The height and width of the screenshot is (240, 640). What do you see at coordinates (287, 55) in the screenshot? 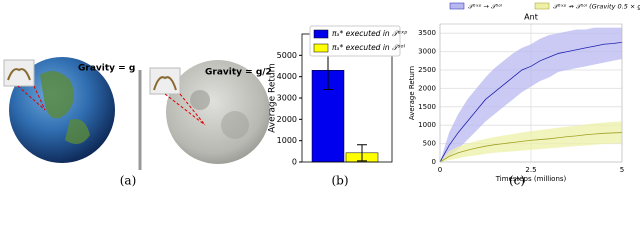
I see `y-tick-label: 5000` at bounding box center [287, 55].